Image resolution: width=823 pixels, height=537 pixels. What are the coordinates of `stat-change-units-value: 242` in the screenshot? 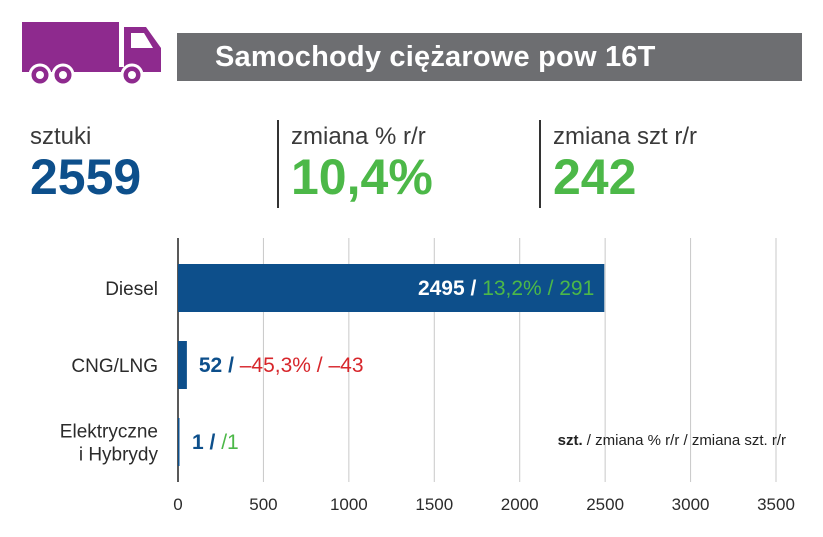 It's located at (595, 177).